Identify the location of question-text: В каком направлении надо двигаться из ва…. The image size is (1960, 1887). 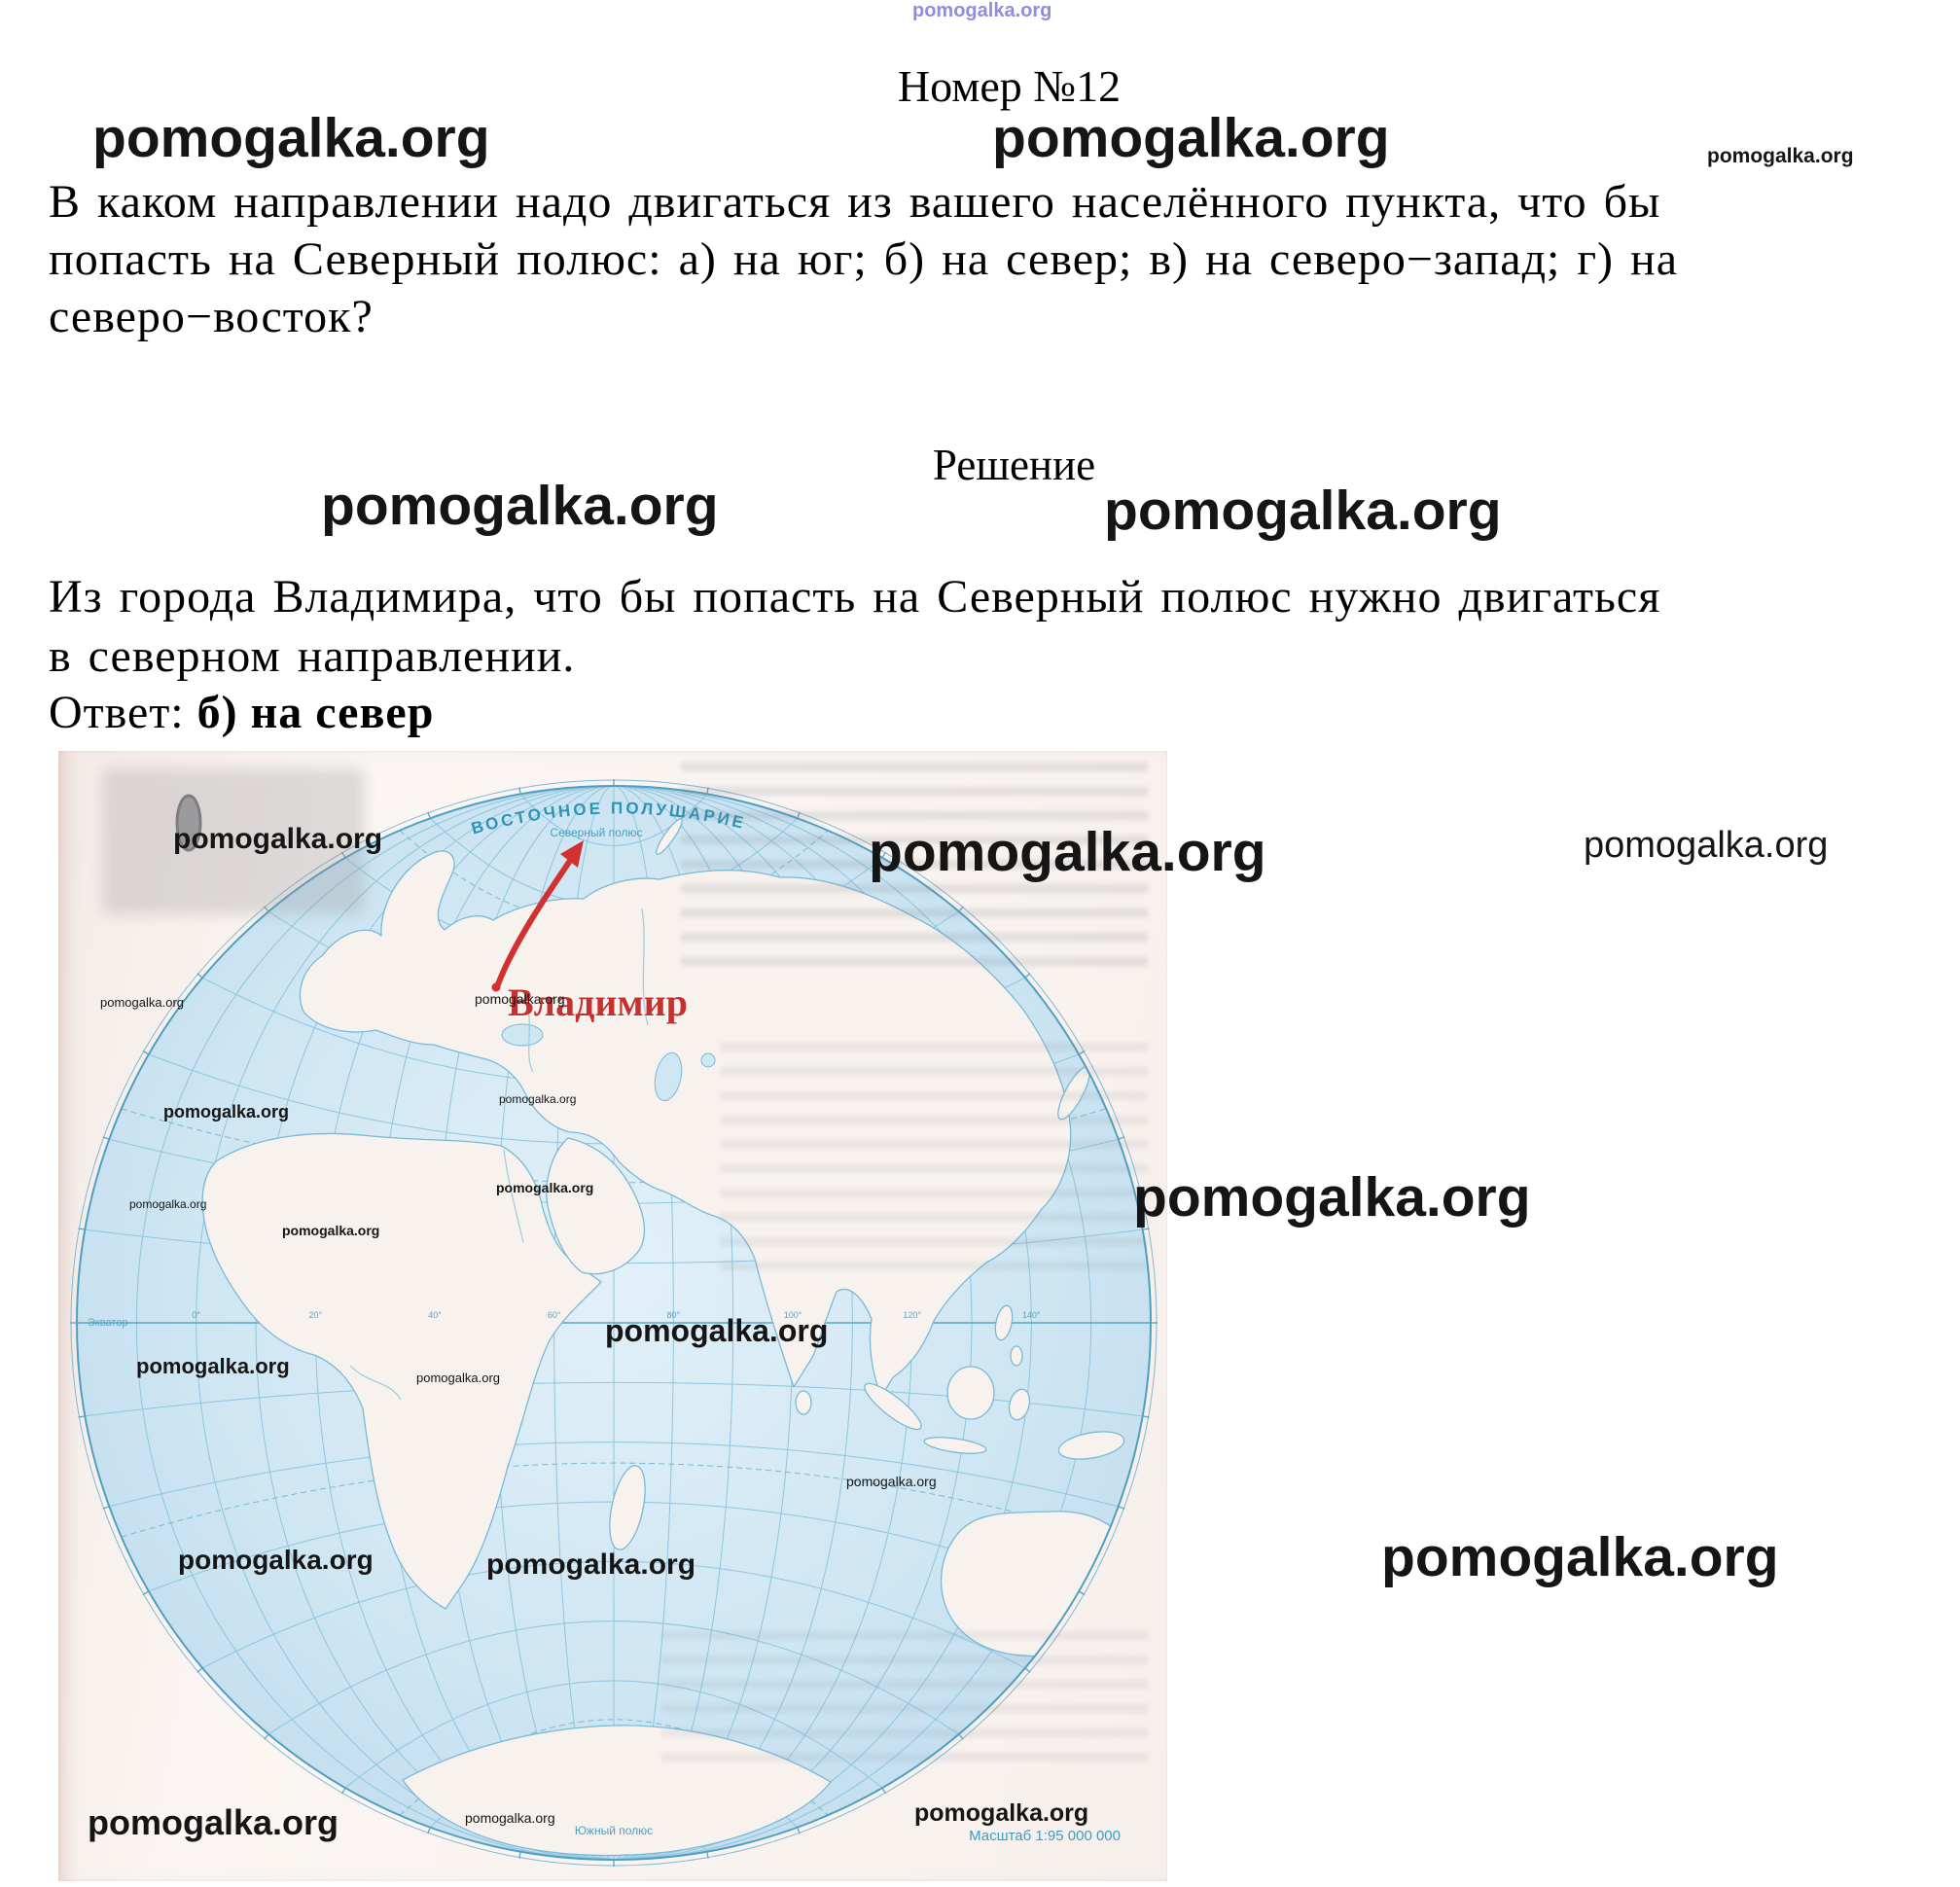
(863, 259).